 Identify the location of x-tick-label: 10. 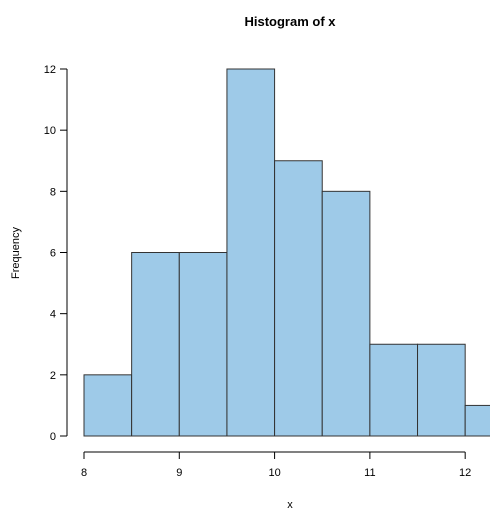
(274, 473).